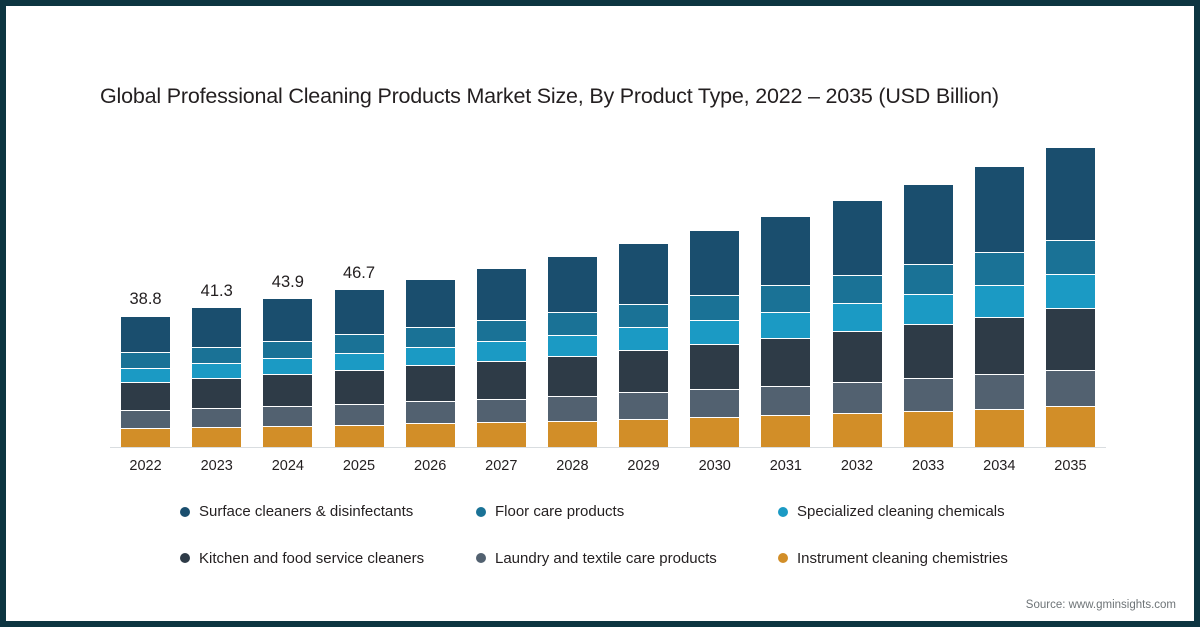 This screenshot has width=1200, height=627. What do you see at coordinates (891, 511) in the screenshot?
I see `legend-item: Specialized cleaning chemicals` at bounding box center [891, 511].